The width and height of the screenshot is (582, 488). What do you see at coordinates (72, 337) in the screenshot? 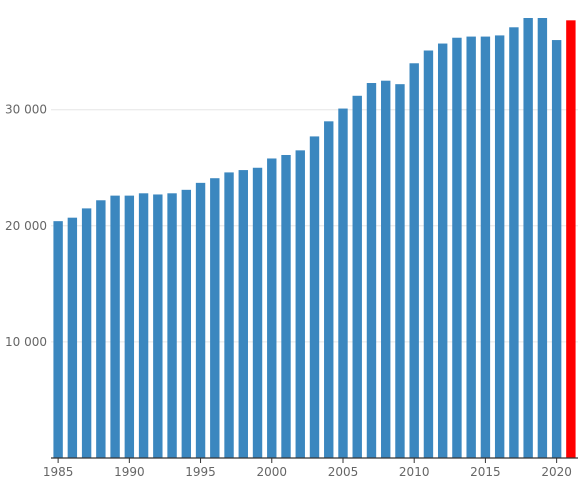
I see `bar-1986` at bounding box center [72, 337].